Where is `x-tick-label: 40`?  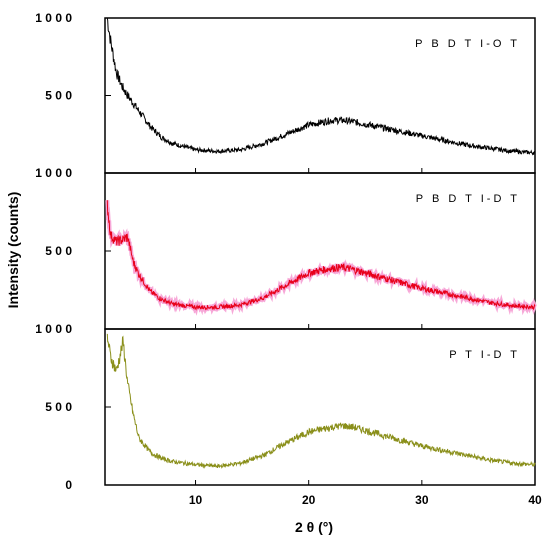
x-tick-label: 40 is located at coordinates (535, 500).